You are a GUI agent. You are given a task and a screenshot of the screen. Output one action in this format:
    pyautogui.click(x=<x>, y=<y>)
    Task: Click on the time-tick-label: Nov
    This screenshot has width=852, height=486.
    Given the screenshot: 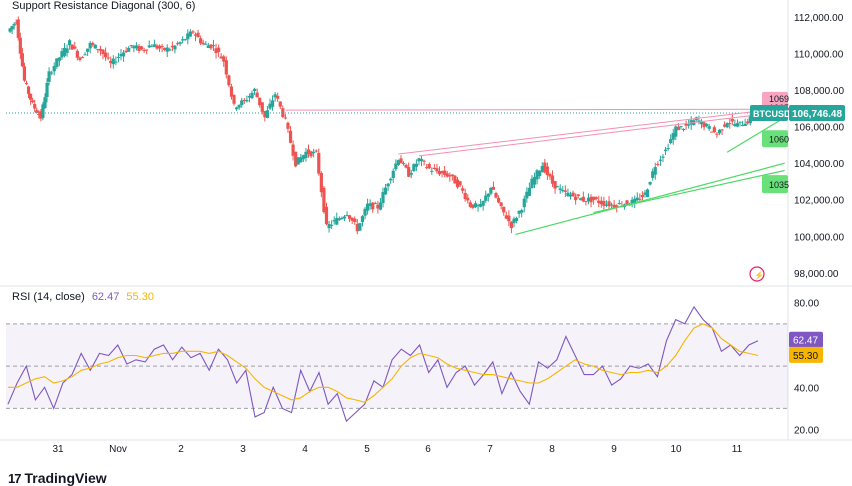 What is the action you would take?
    pyautogui.click(x=118, y=449)
    